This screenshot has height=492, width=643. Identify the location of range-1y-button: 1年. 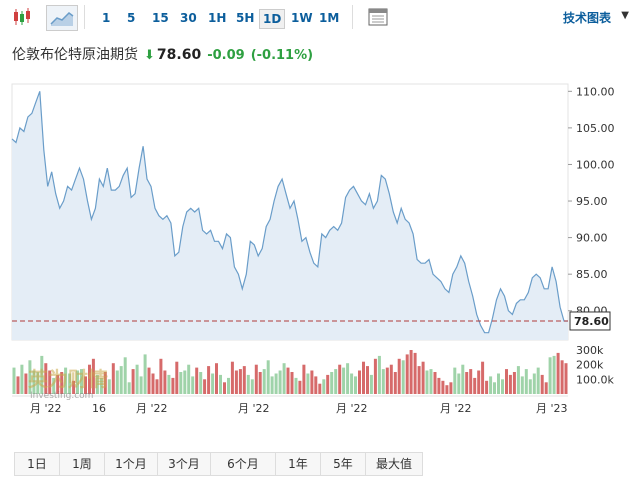
(298, 464).